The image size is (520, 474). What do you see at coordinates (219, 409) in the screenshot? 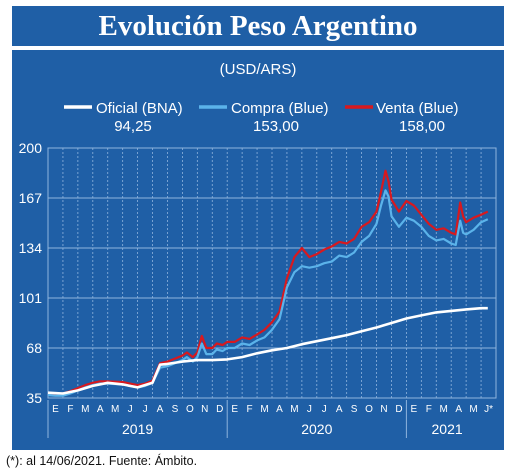
I see `x-month-label-11: D` at bounding box center [219, 409].